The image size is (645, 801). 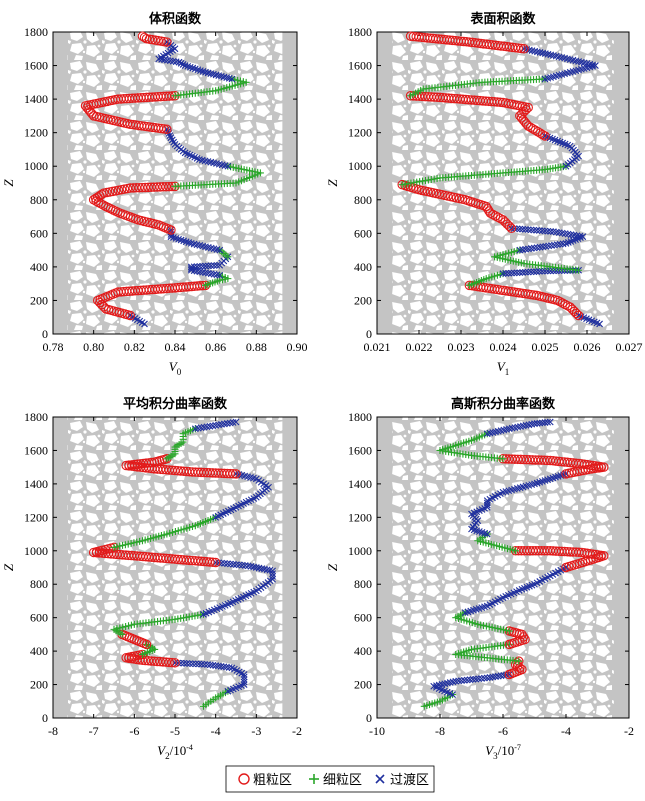 What do you see at coordinates (297, 347) in the screenshot?
I see `x-tick-label: 0.90` at bounding box center [297, 347].